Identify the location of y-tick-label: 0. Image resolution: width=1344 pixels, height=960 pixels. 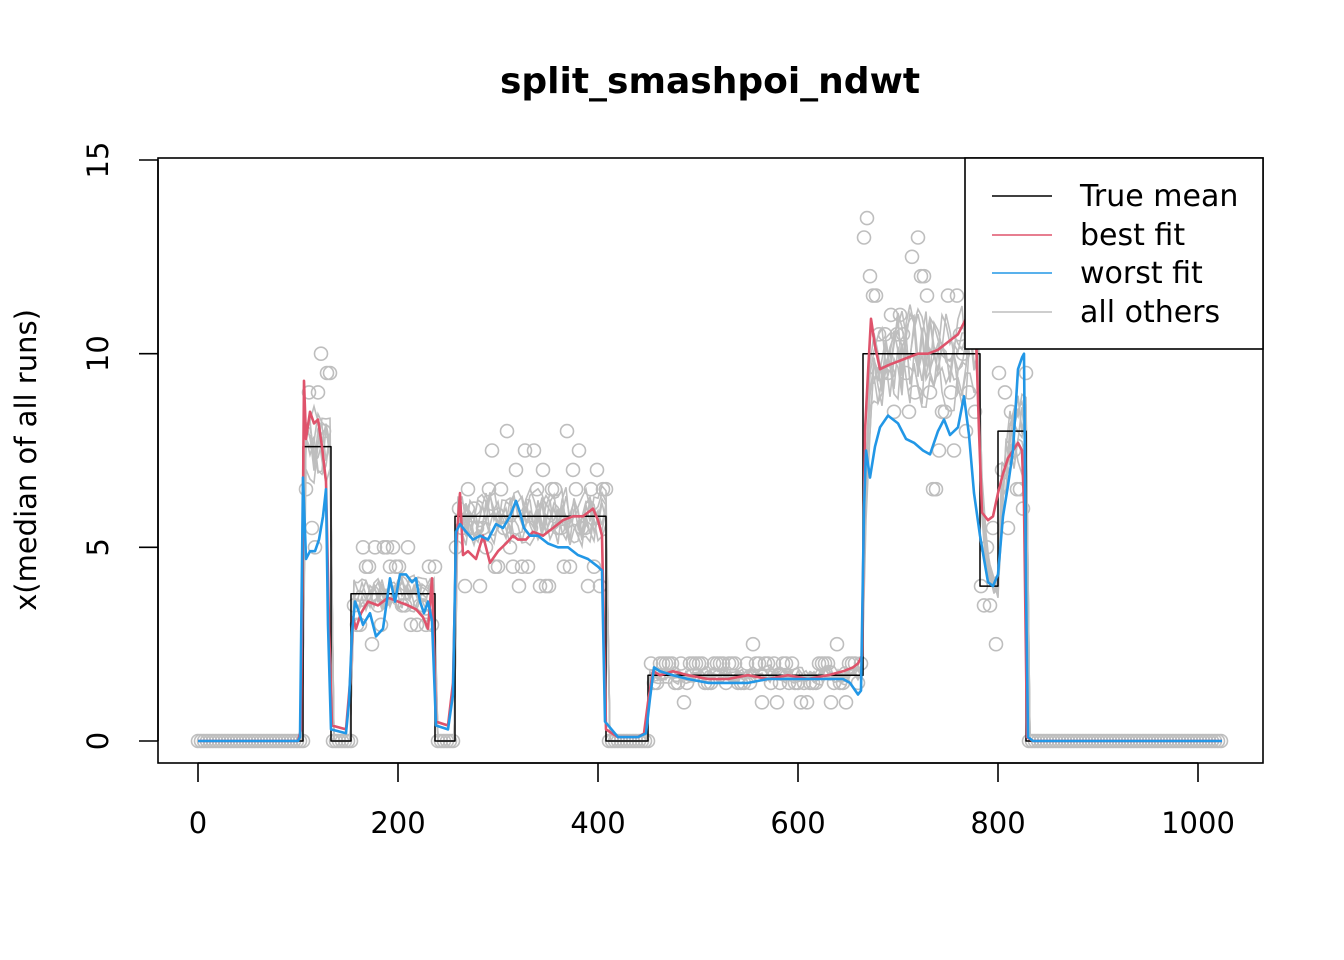
(98, 741).